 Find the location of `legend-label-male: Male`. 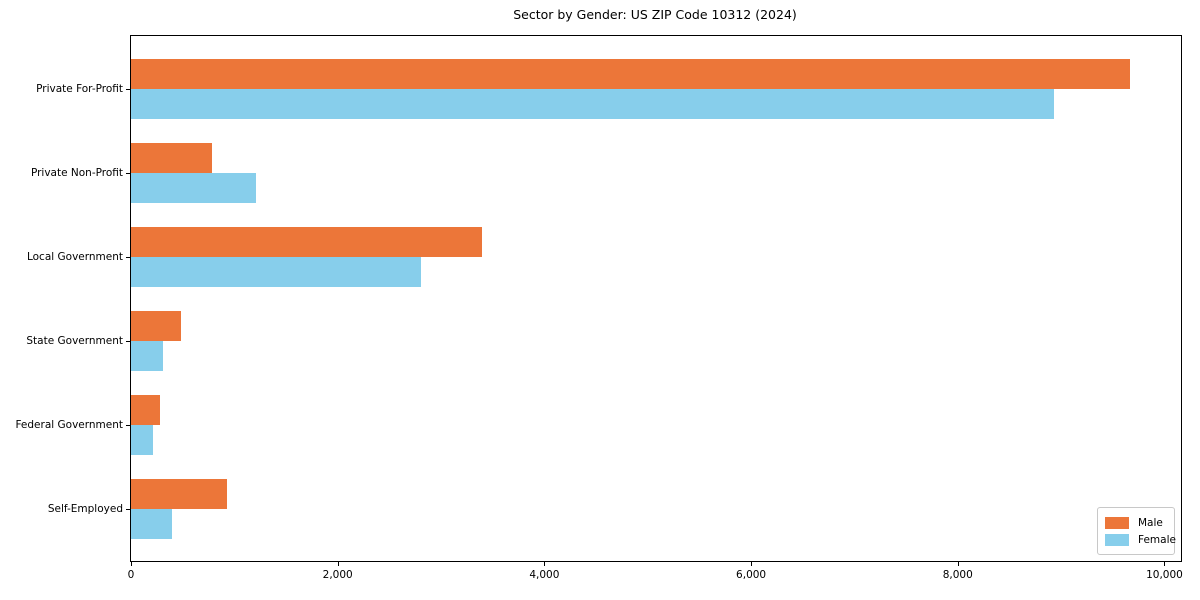

legend-label-male: Male is located at coordinates (1150, 522).